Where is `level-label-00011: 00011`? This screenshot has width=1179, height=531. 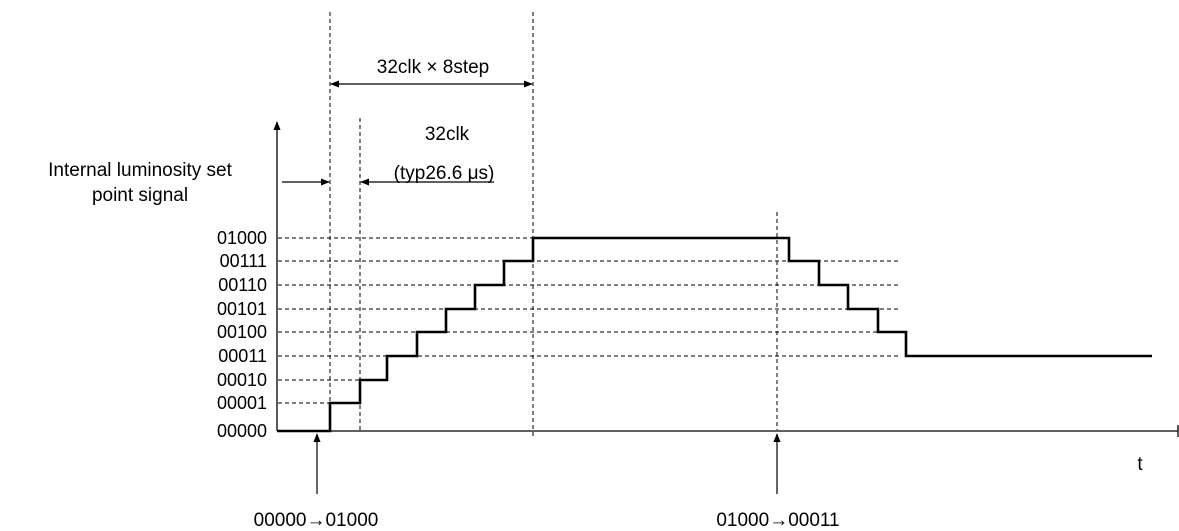 level-label-00011: 00011 is located at coordinates (242, 356).